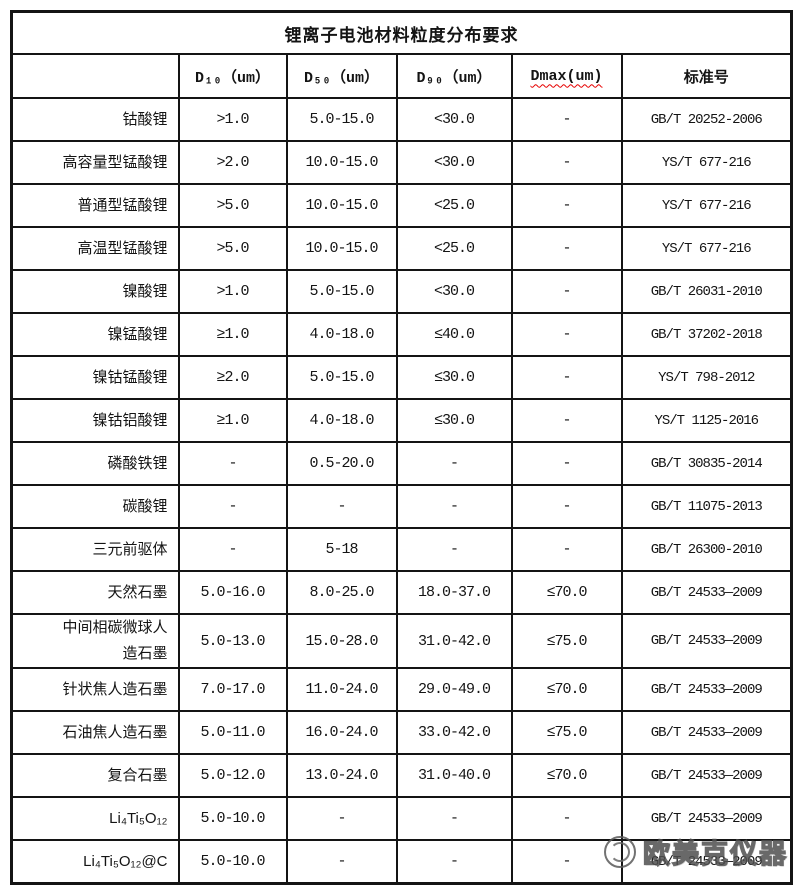 The image size is (800, 885). Describe the element at coordinates (95, 689) in the screenshot. I see `material-cell: 针状焦人造石墨` at that location.